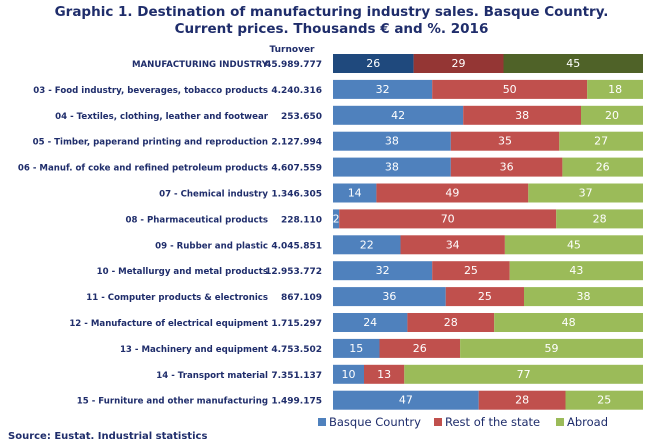 The image size is (663, 447). What do you see at coordinates (168, 324) in the screenshot?
I see `category-label: 12 - Manufacture of electrical equipment` at bounding box center [168, 324].